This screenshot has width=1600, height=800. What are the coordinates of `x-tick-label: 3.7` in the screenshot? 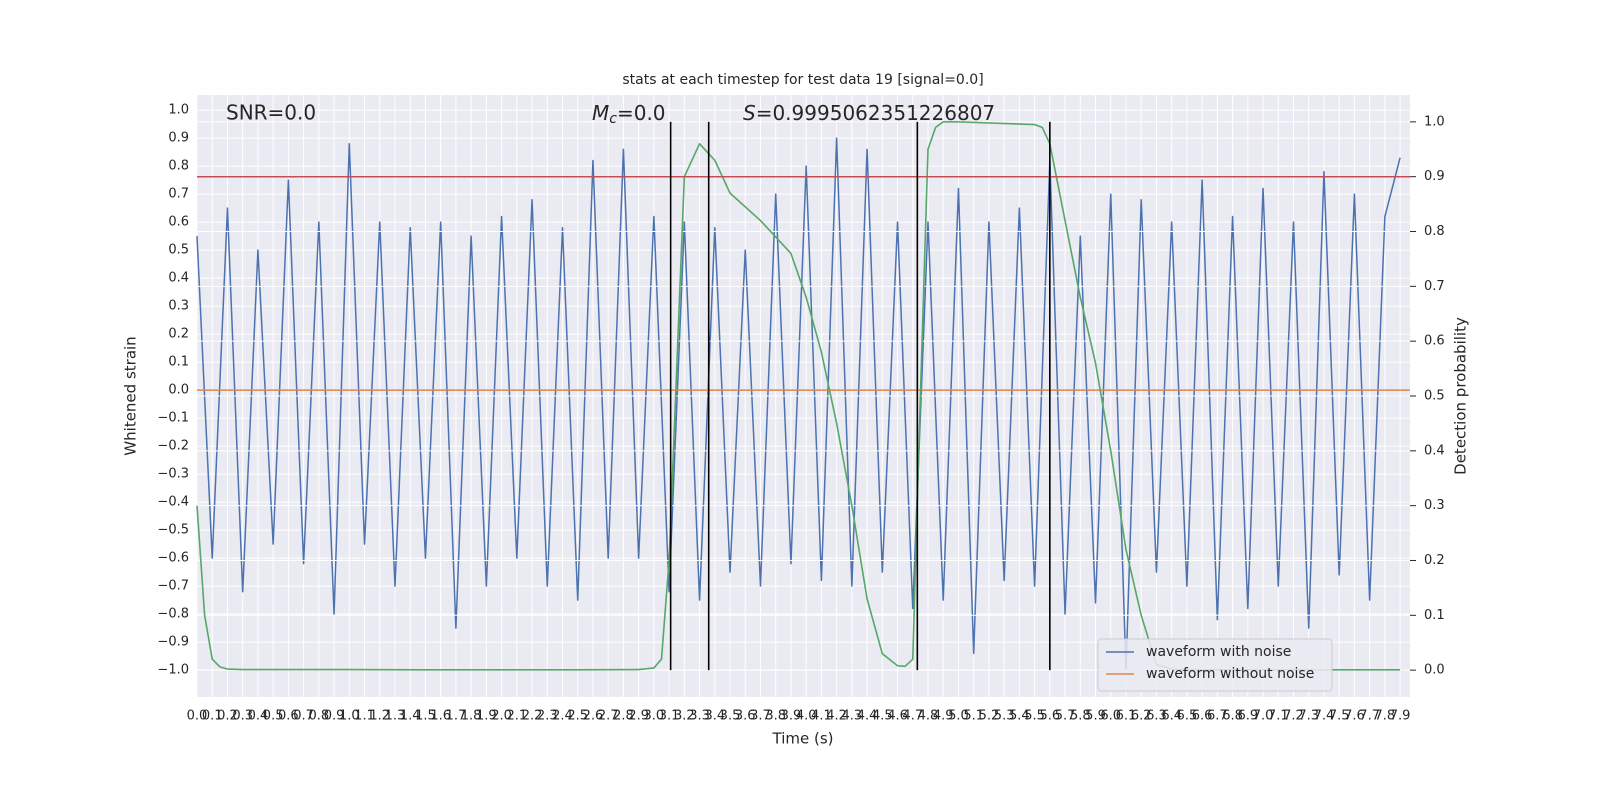 It's located at (760, 716).